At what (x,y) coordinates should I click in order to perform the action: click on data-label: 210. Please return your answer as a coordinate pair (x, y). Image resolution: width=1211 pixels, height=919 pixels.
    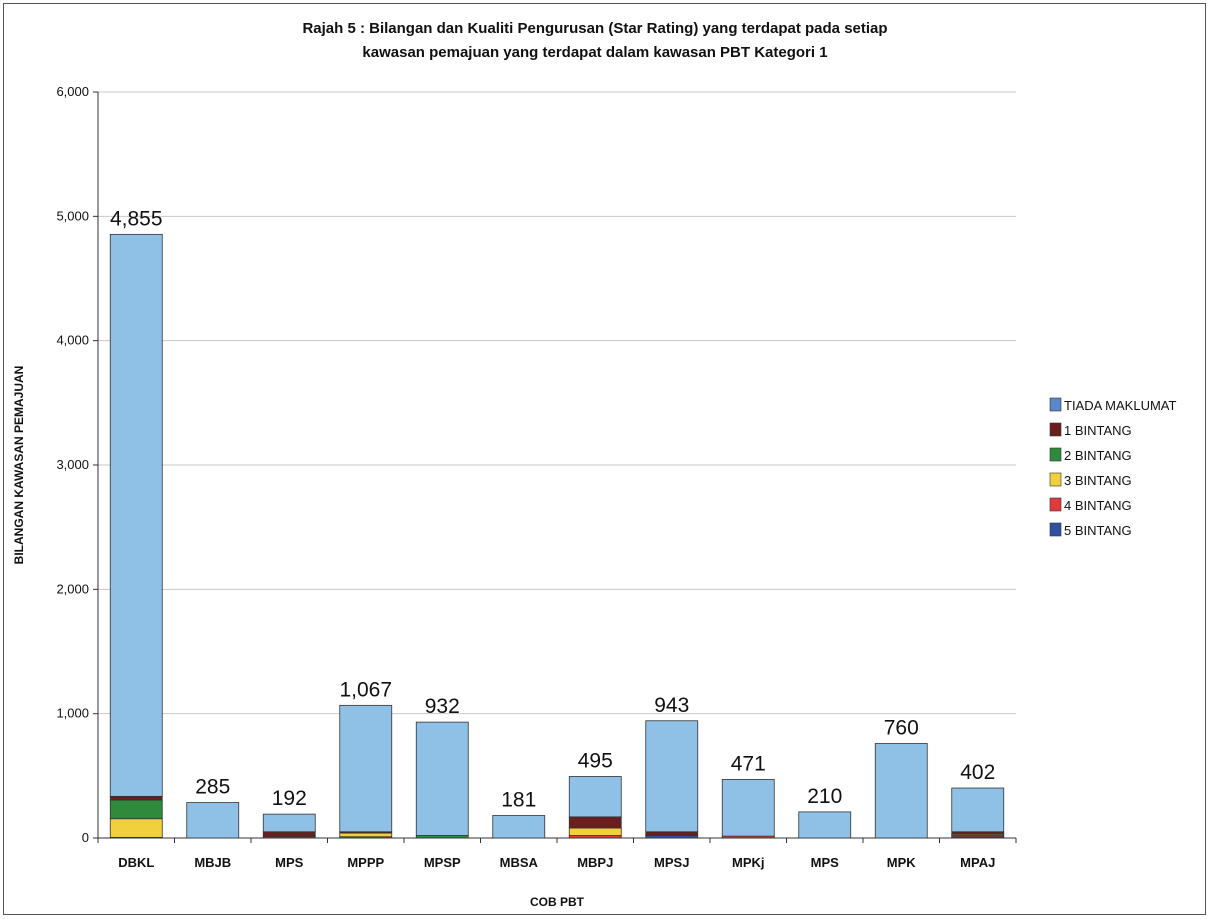
    Looking at the image, I should click on (824, 796).